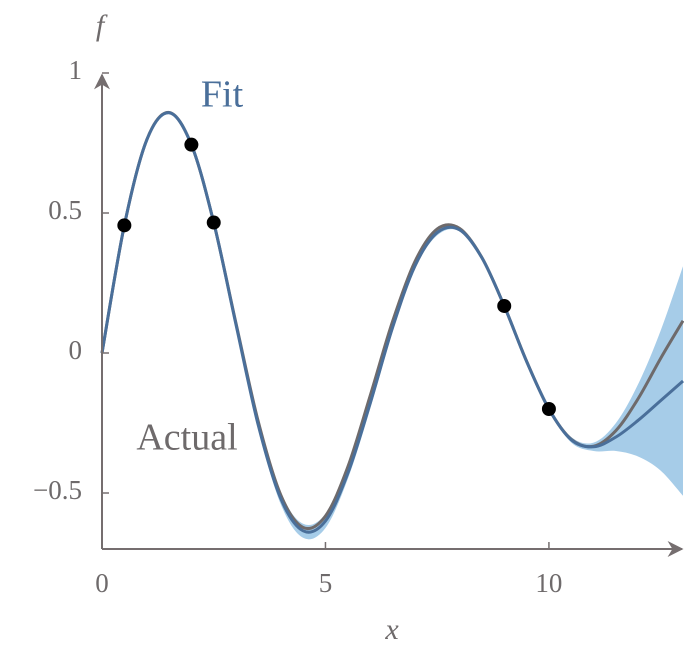 This screenshot has width=684, height=655. Describe the element at coordinates (186, 438) in the screenshot. I see `actual-annotation: Actual` at that location.